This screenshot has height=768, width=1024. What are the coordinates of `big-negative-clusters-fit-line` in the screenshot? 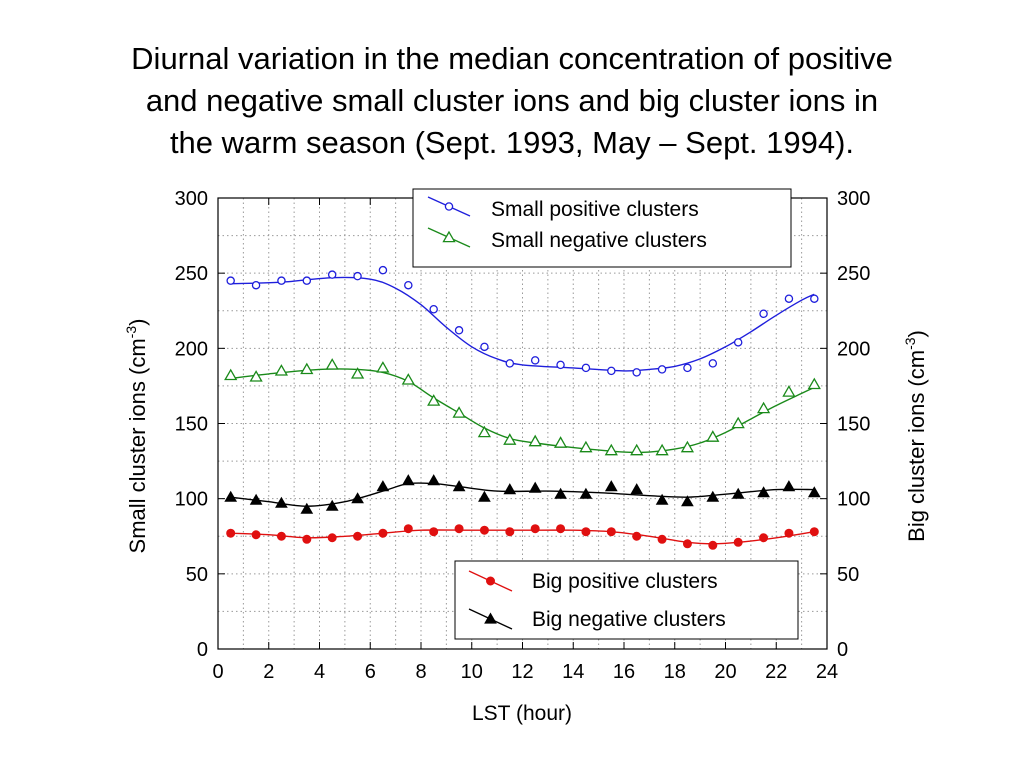 It's located at (522, 494).